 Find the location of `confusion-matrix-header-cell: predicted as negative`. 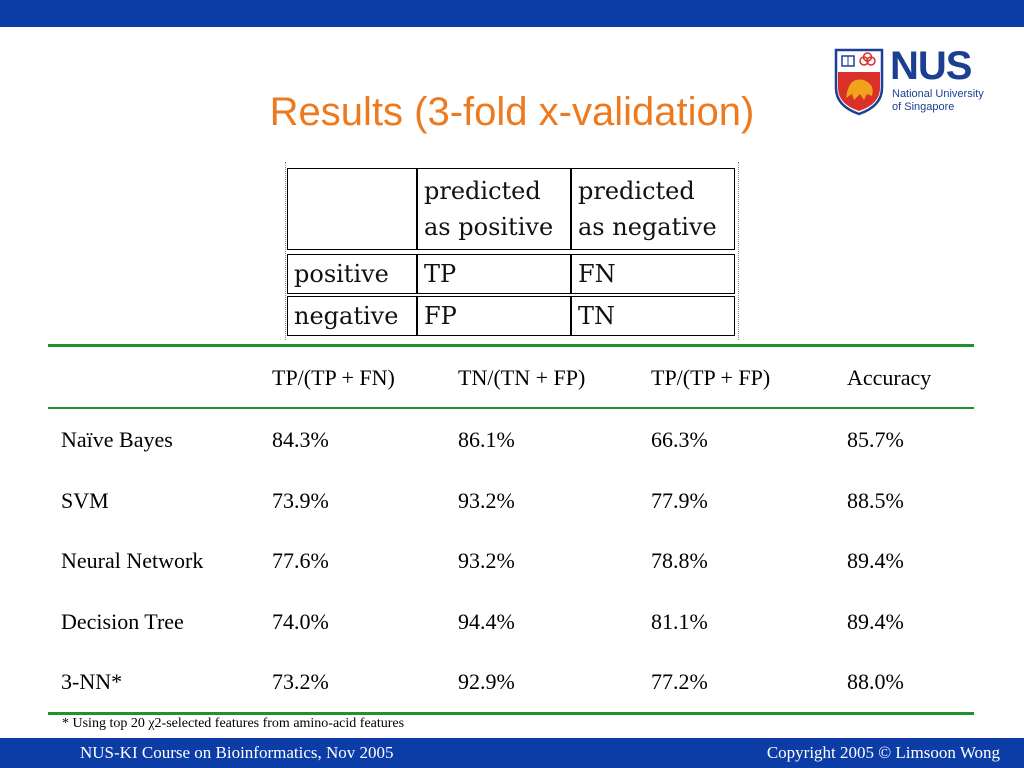

confusion-matrix-header-cell: predicted as negative is located at coordinates (653, 209).